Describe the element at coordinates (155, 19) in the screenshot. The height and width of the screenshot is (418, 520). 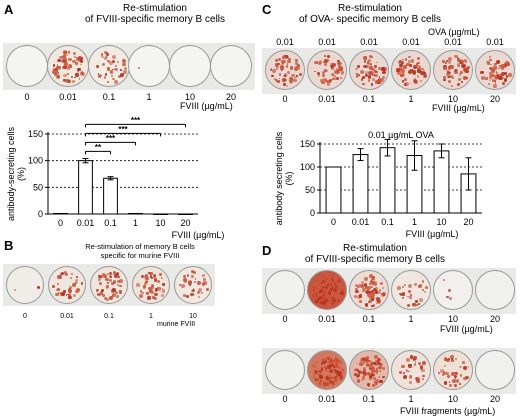
I see `panel-a-title-line2: of FVIII-specific memory B cells` at that location.